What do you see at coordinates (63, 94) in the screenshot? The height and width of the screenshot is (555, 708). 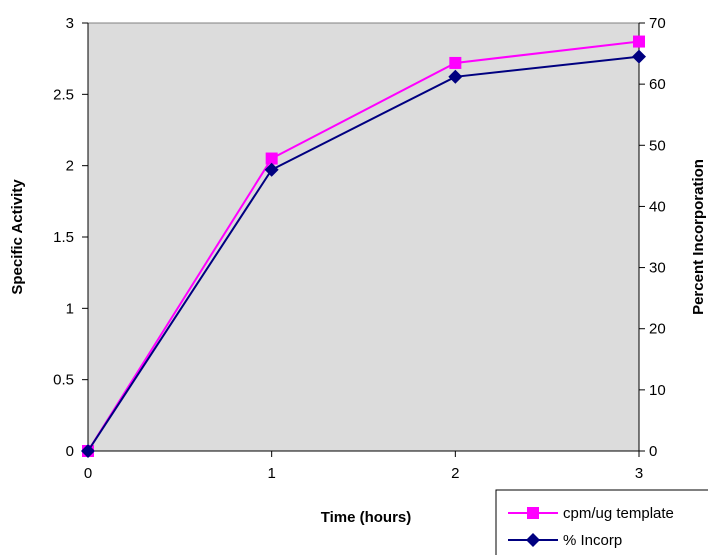 I see `y-tick-label: 2.5` at bounding box center [63, 94].